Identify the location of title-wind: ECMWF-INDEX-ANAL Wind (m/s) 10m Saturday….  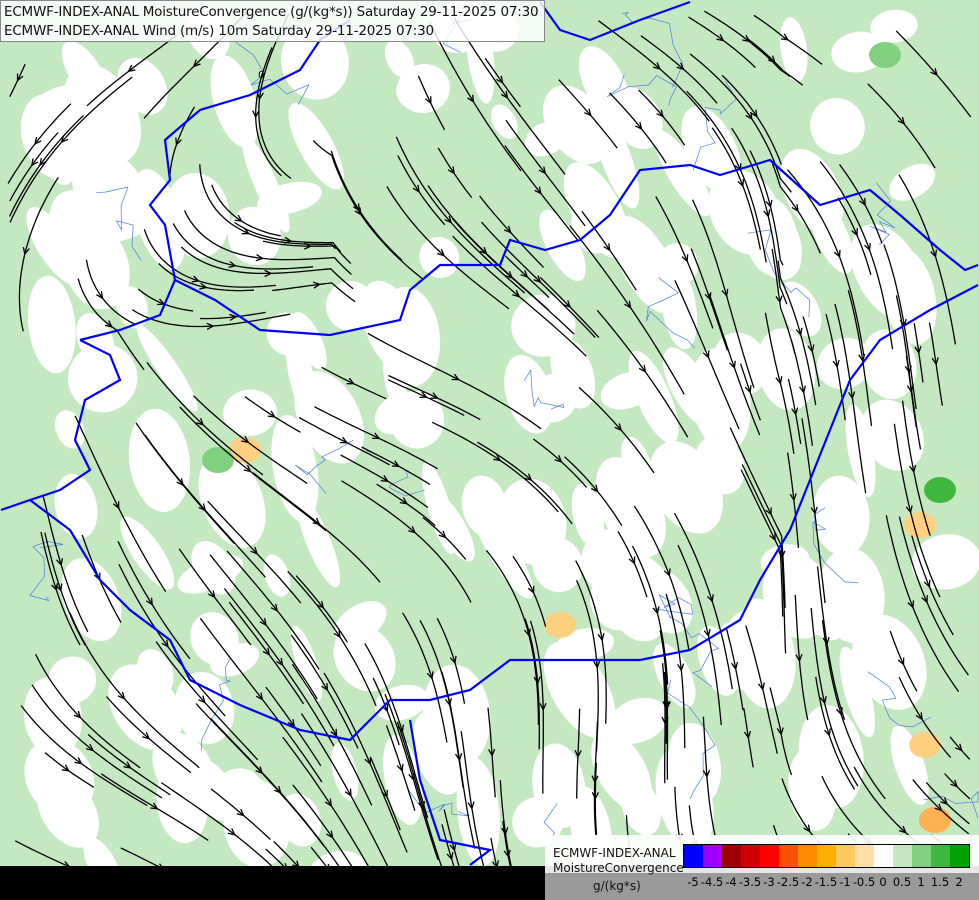
(219, 31).